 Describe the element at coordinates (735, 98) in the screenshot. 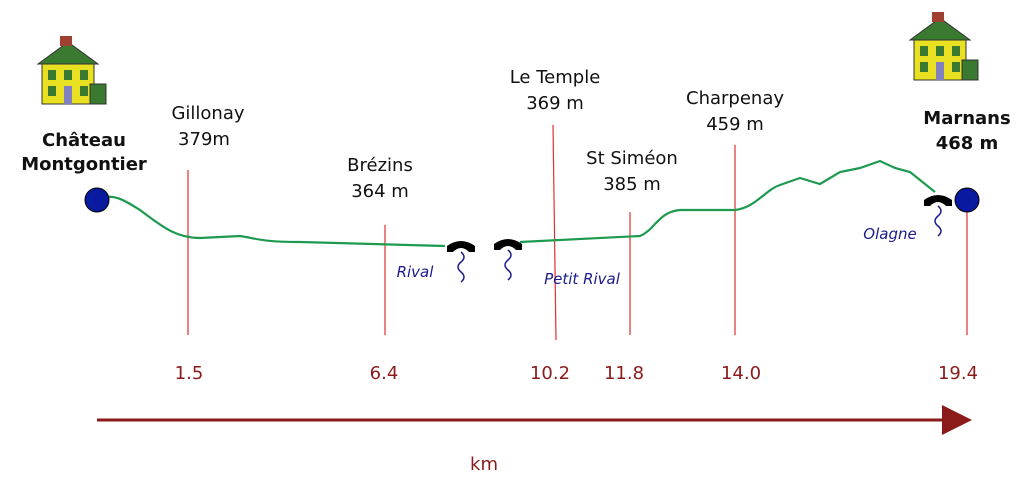

I see `place-name: Charpenay` at that location.